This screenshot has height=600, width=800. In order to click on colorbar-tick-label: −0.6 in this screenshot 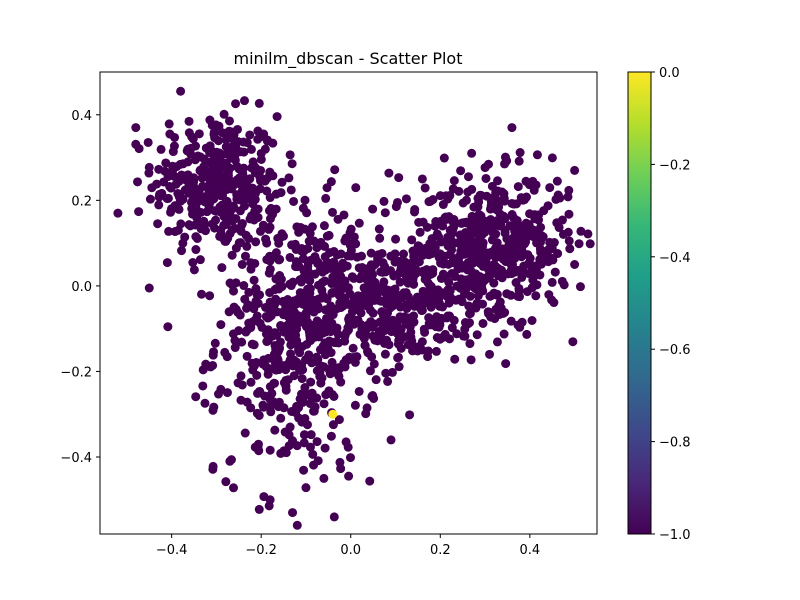, I will do `click(675, 350)`.